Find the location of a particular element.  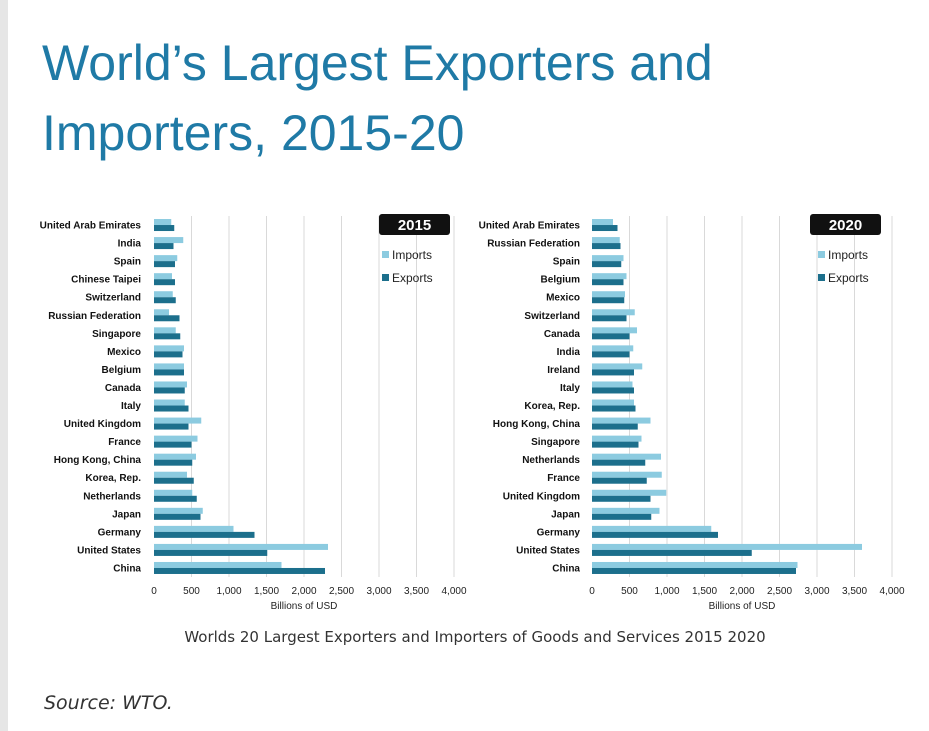

chart-2020-x-tick-label: 3,000 is located at coordinates (816, 591).